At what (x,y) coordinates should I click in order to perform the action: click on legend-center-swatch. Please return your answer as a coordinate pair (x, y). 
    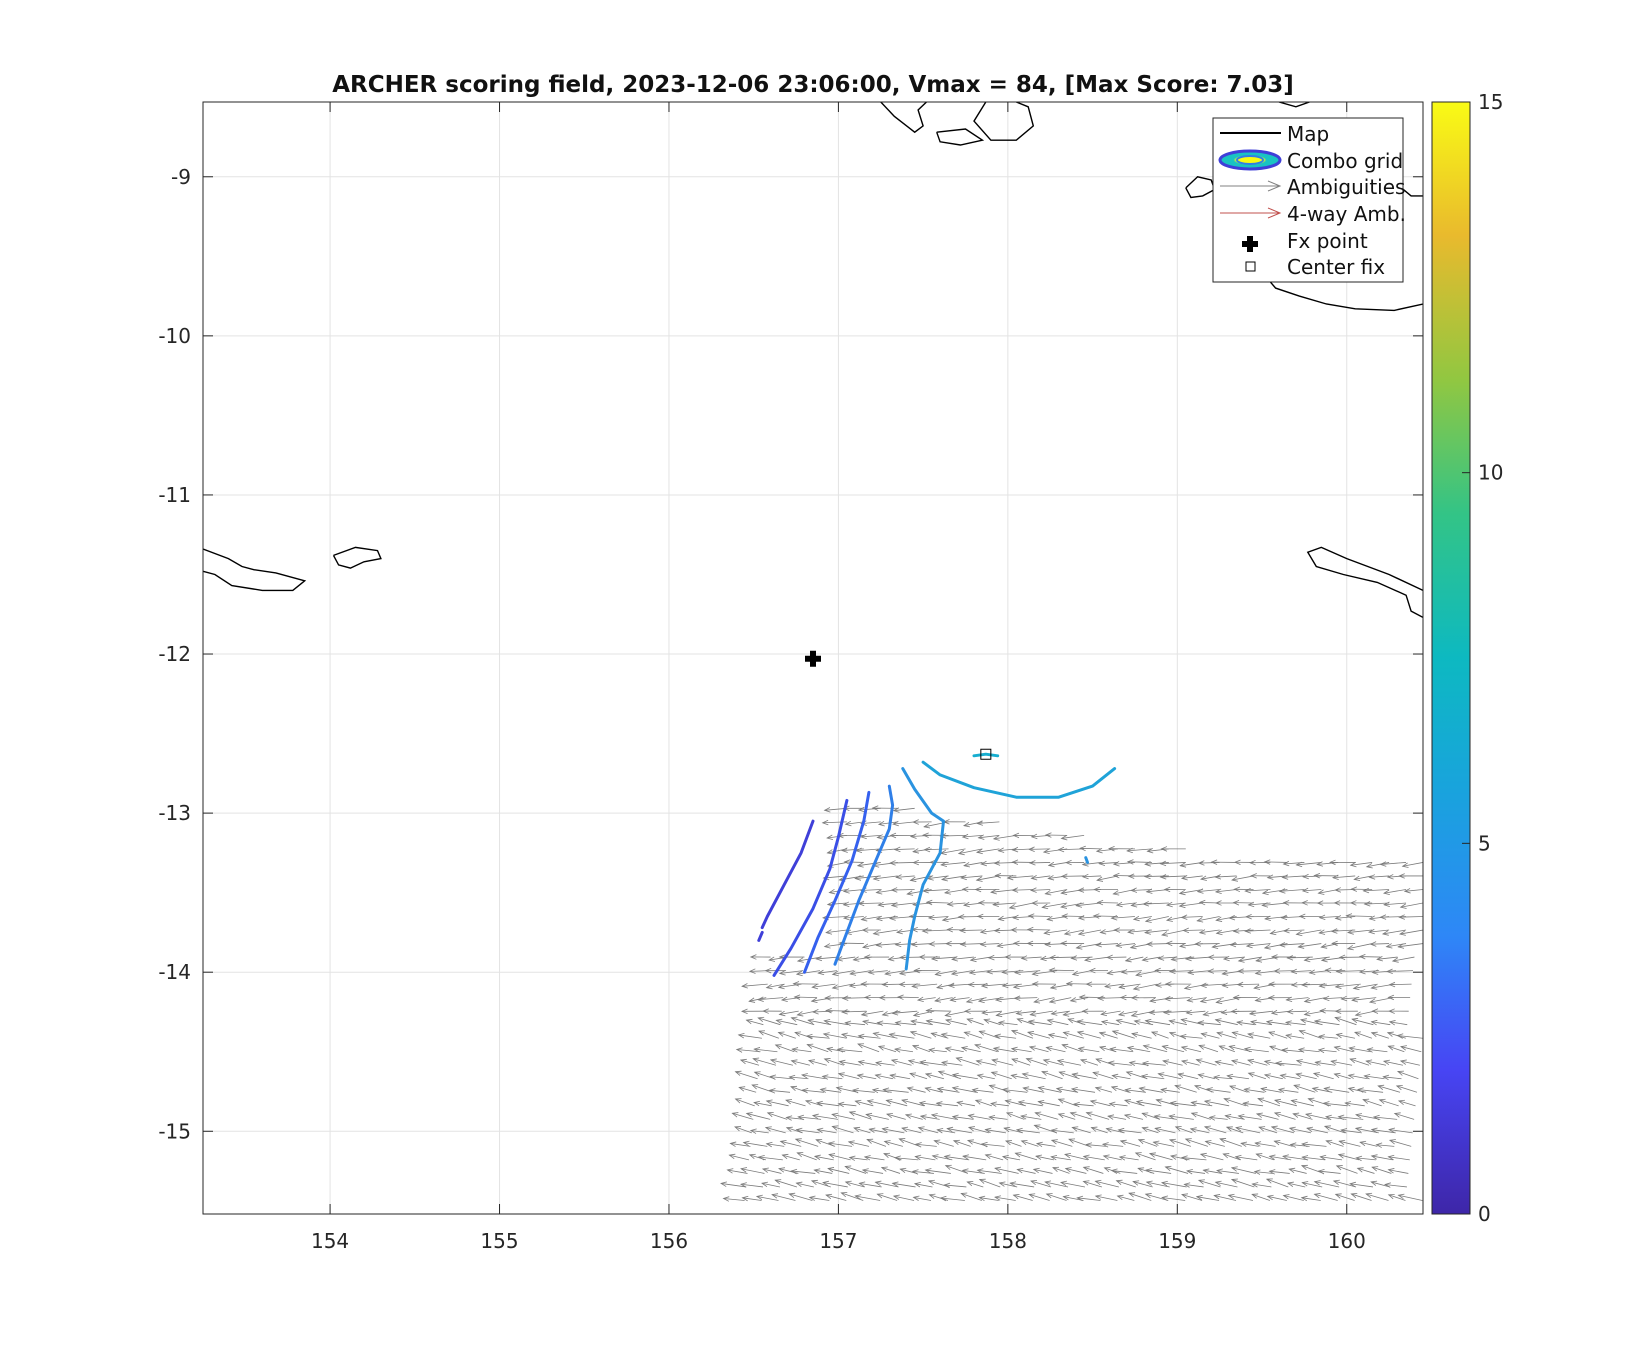
    Looking at the image, I should click on (1250, 266).